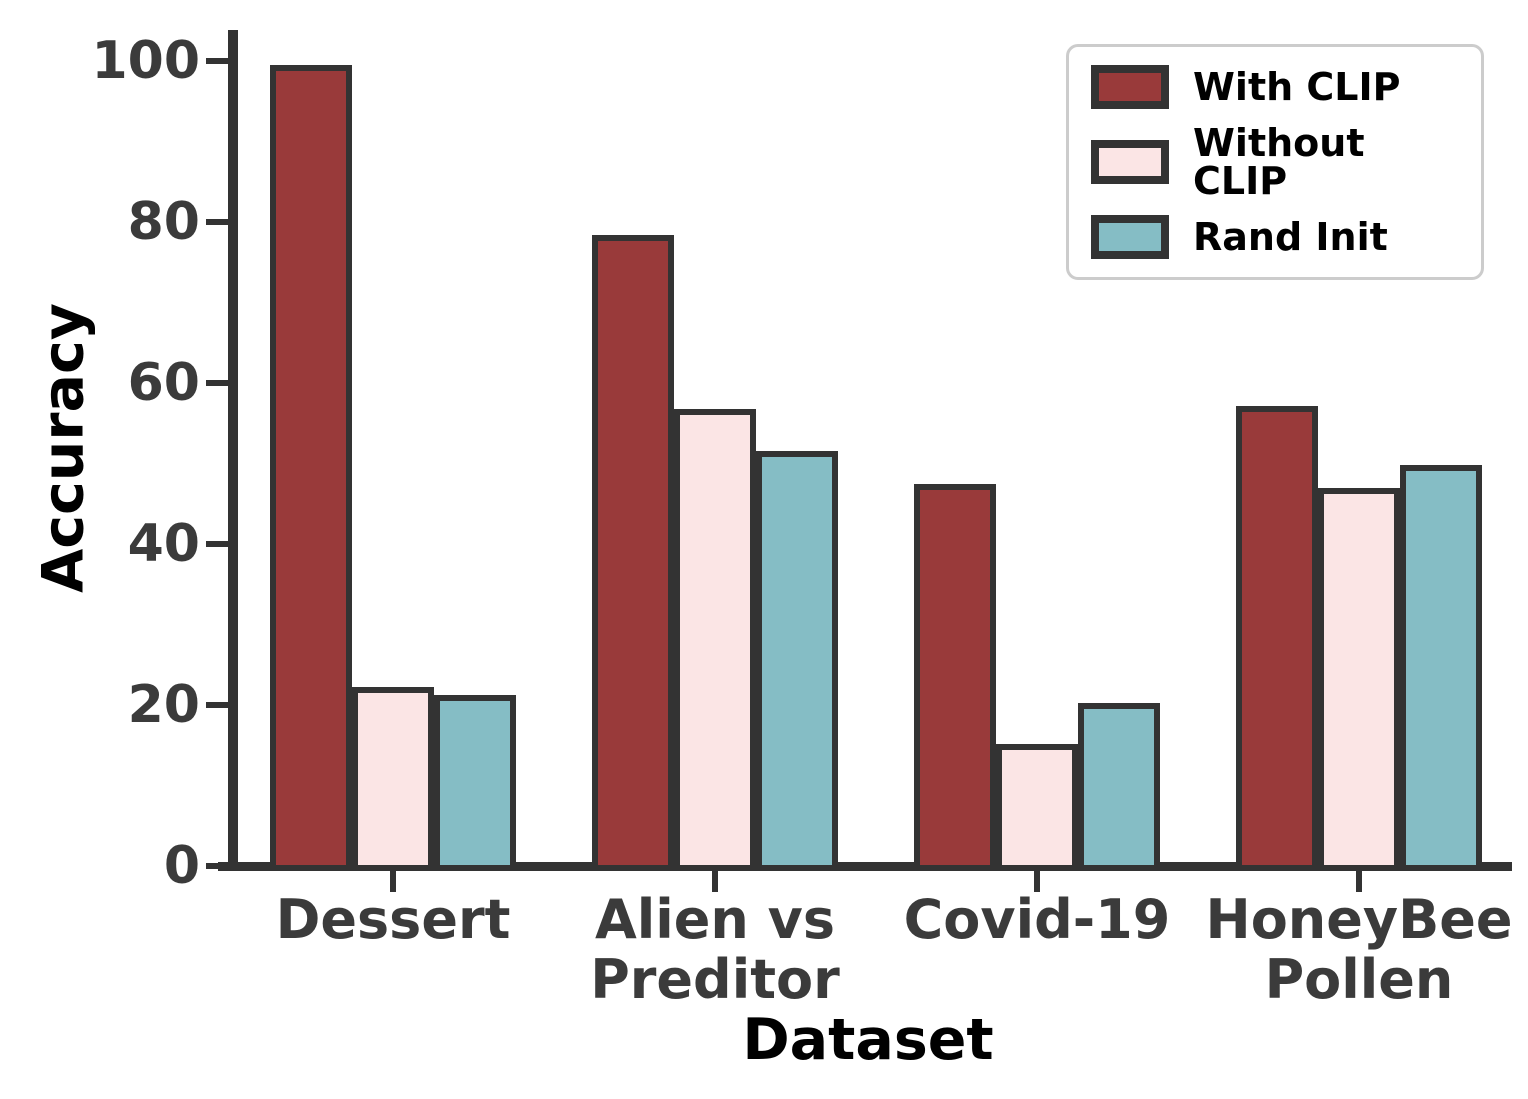 The image size is (1528, 1099). What do you see at coordinates (1037, 919) in the screenshot?
I see `x-tick-label: Covid-19` at bounding box center [1037, 919].